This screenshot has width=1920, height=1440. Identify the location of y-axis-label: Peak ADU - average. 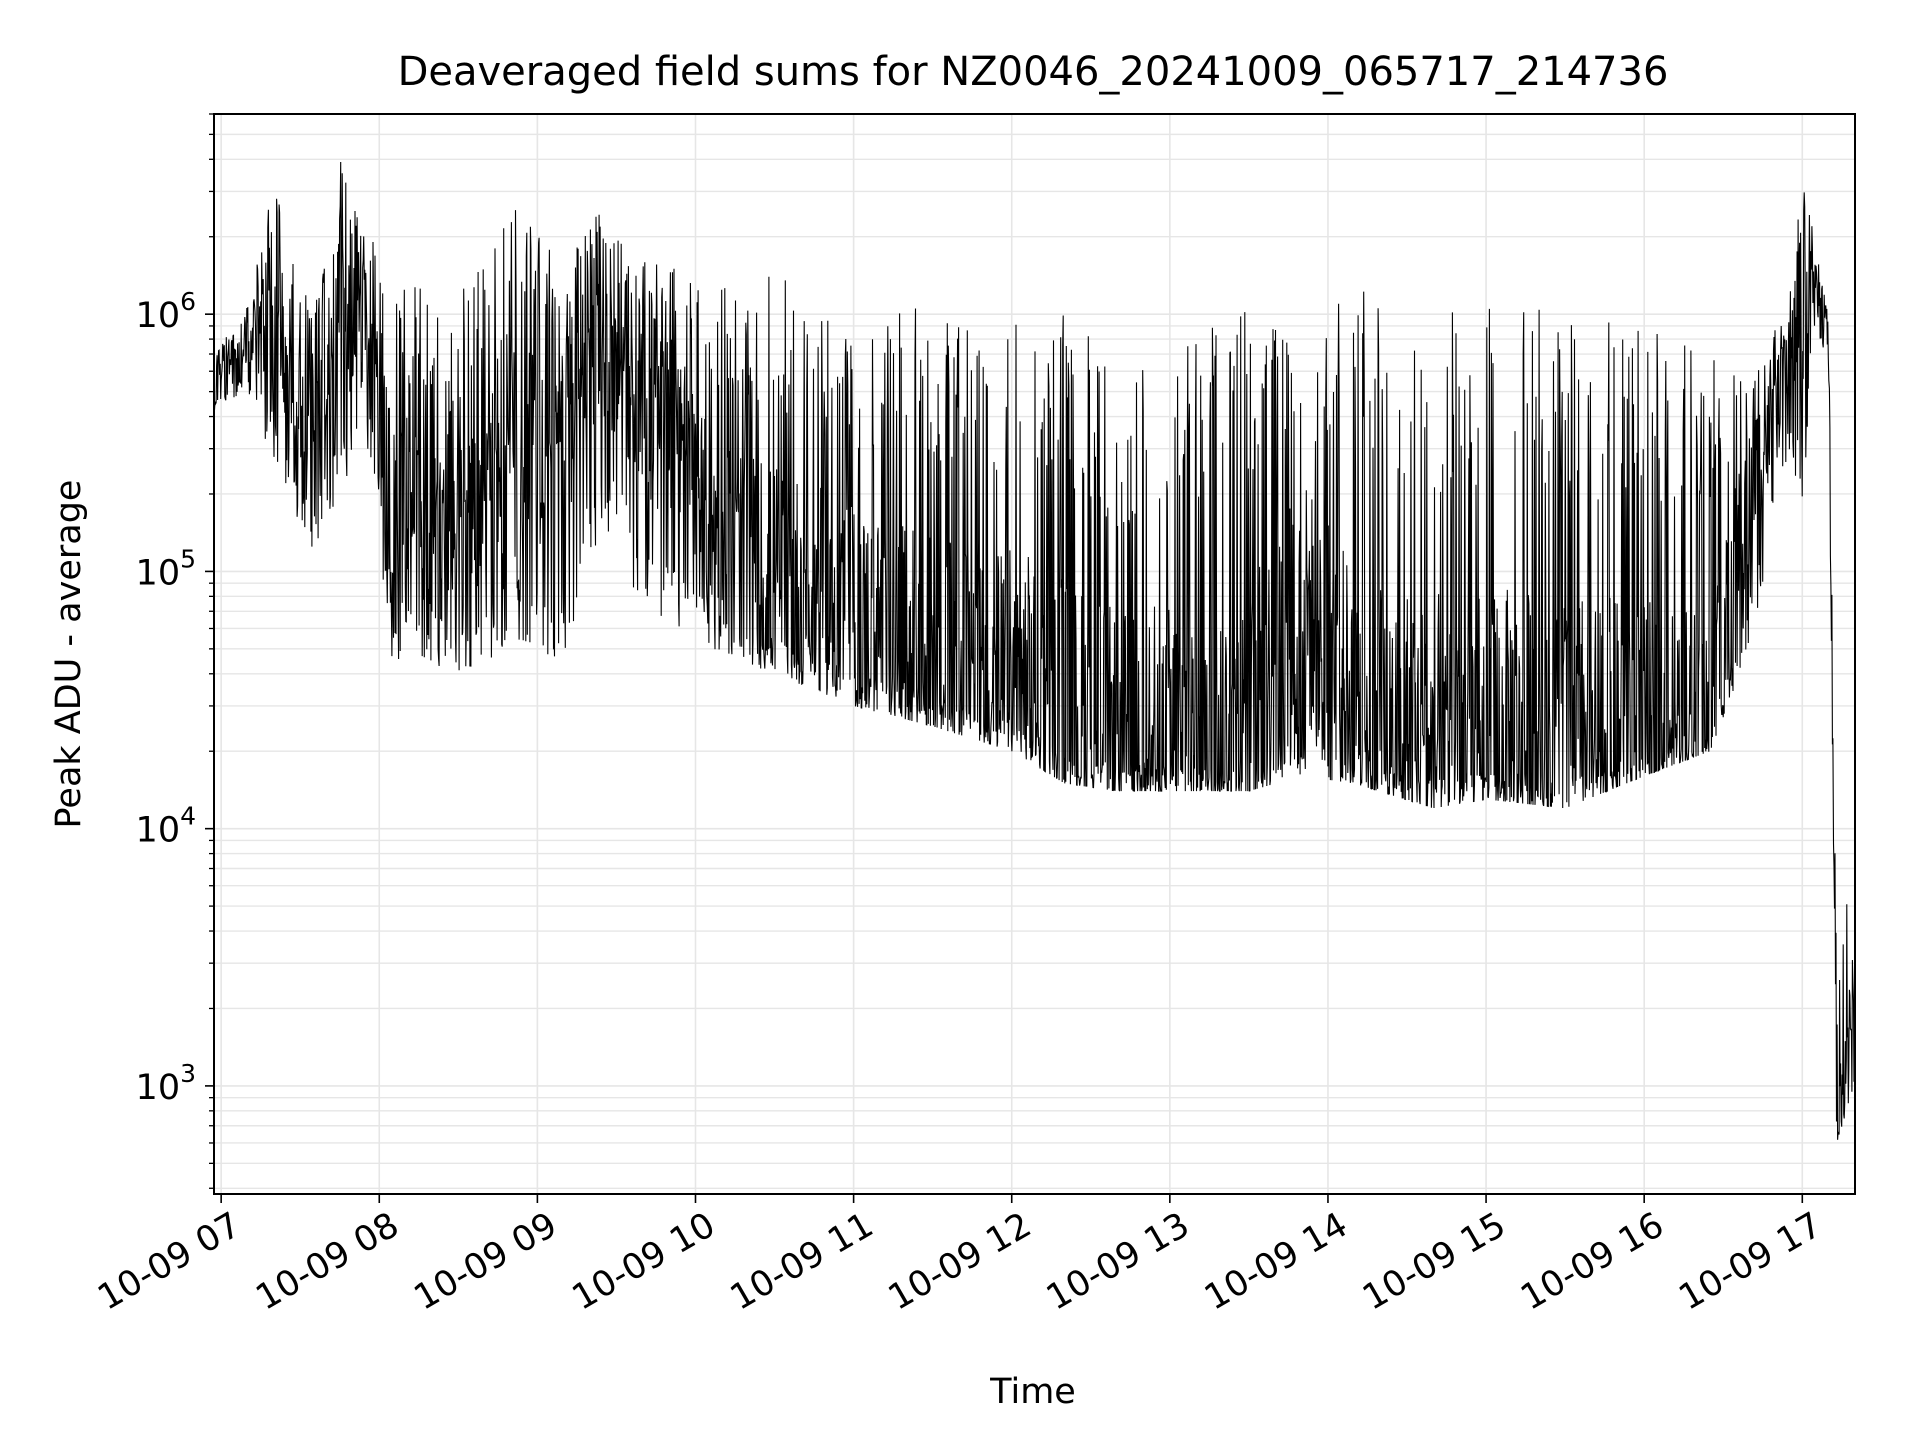
(69, 654).